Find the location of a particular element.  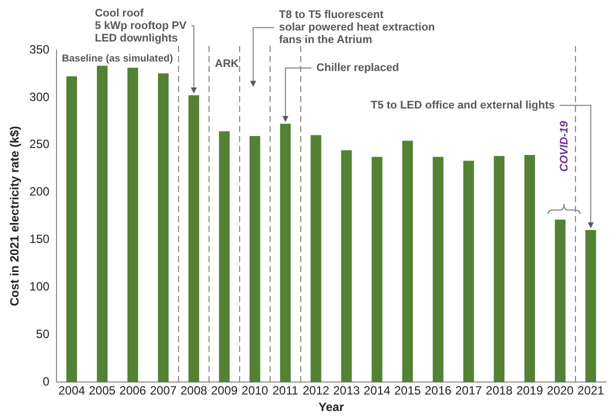

annotation: COVID-19 is located at coordinates (564, 146).